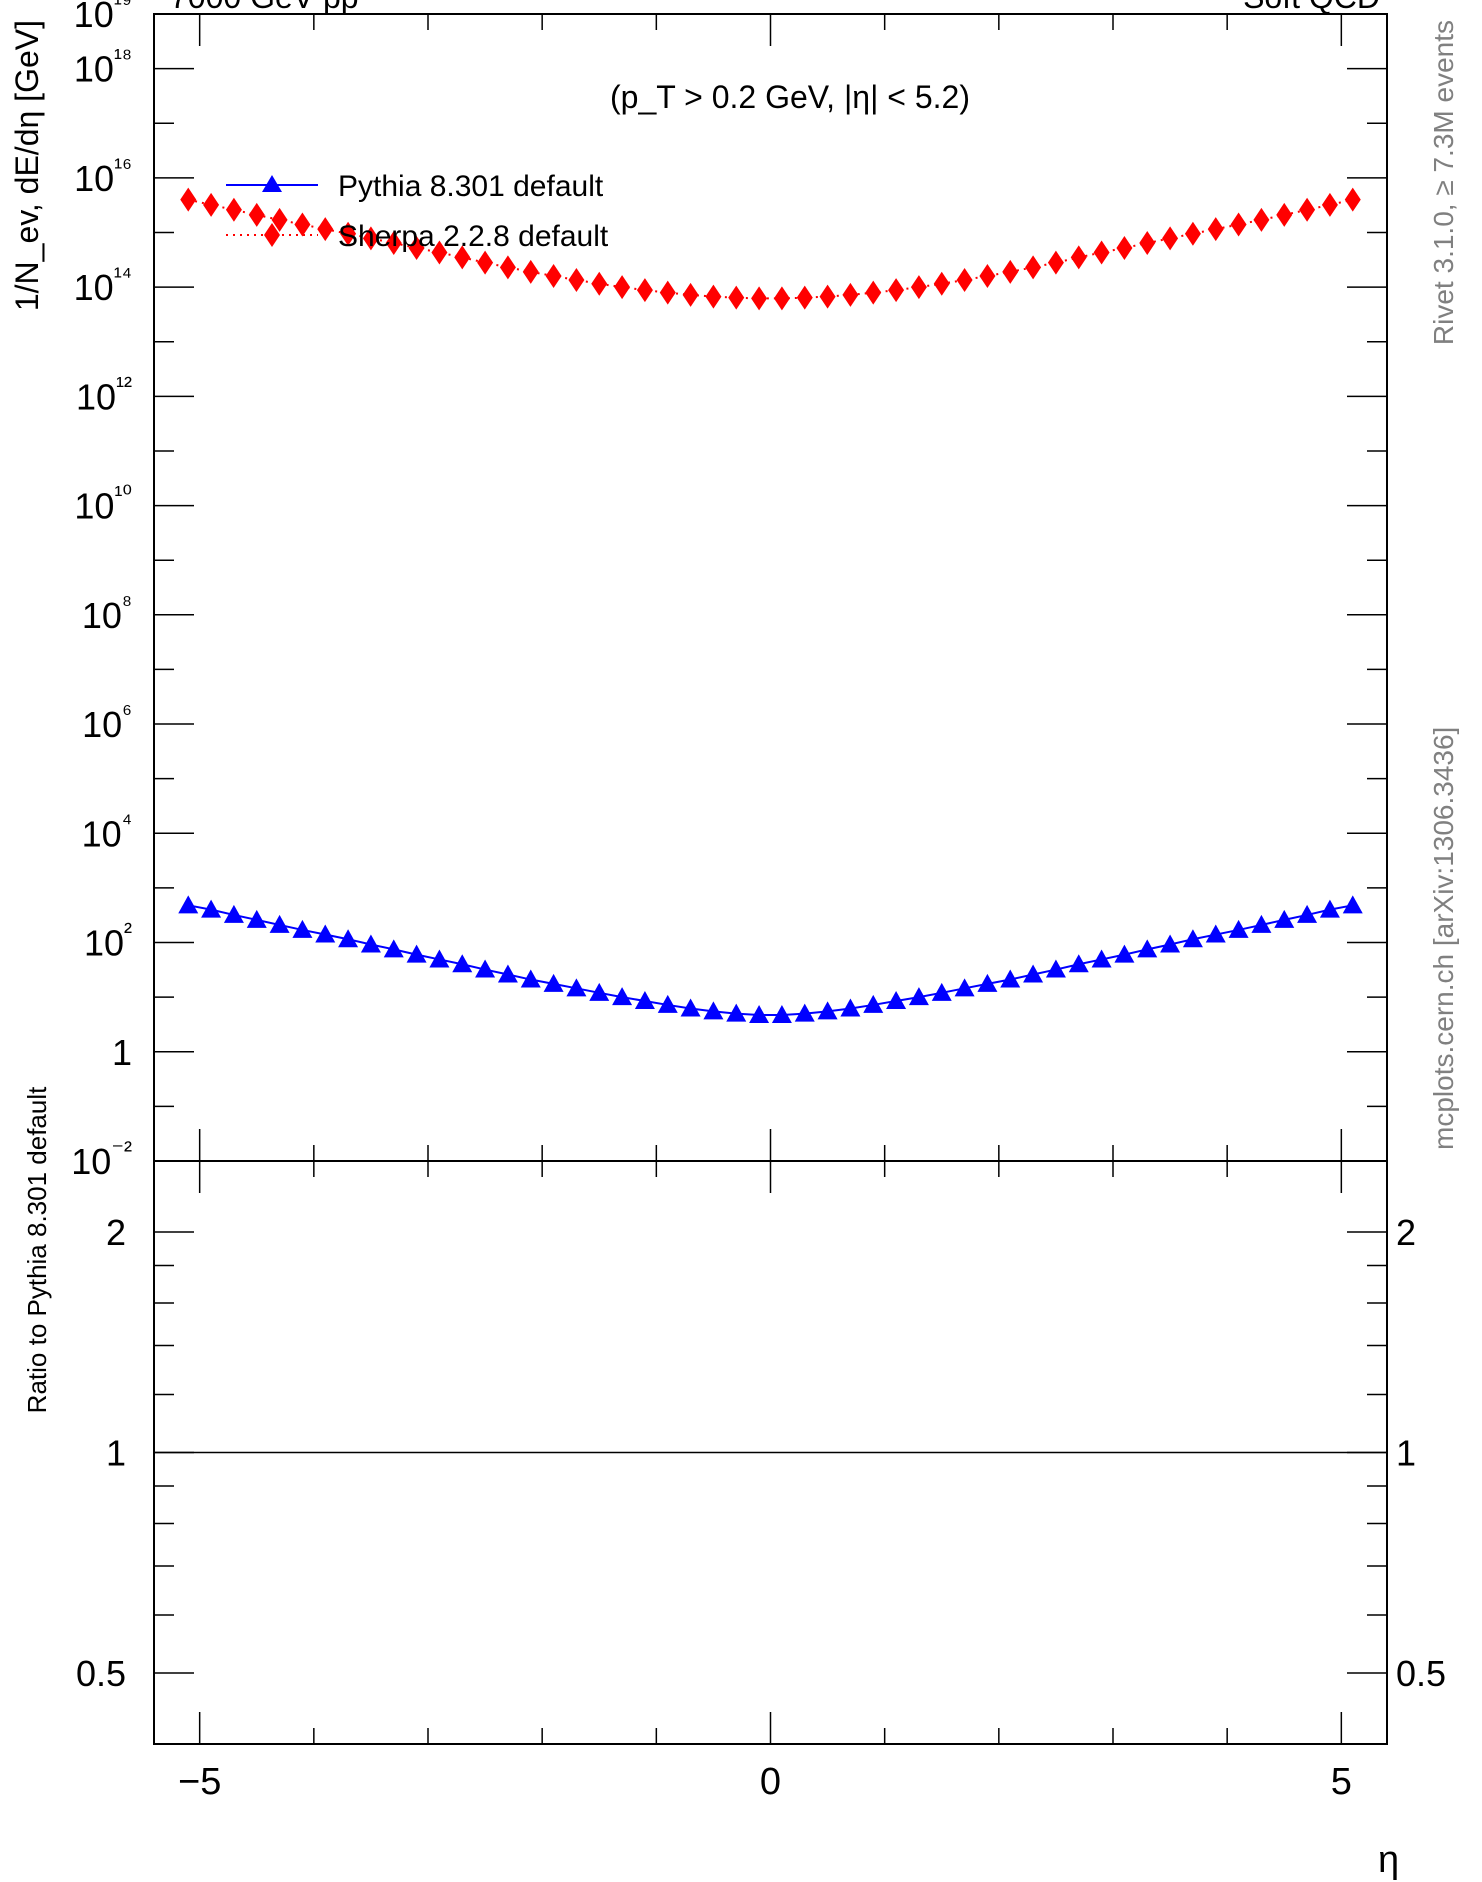  Describe the element at coordinates (264, 7) in the screenshot. I see `header-left: 7000 GeV pp` at that location.